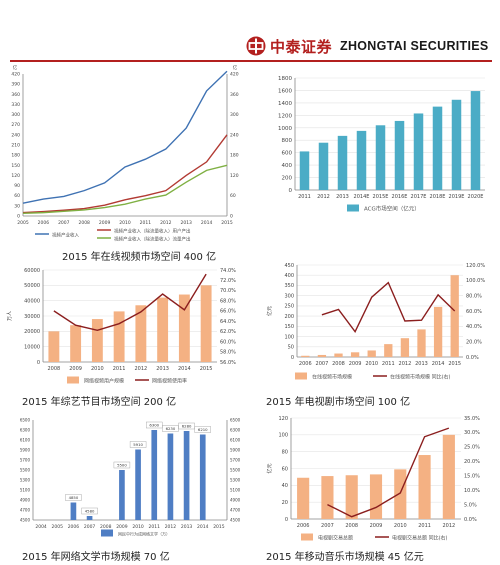 Image resolution: width=500 pixels, height=565 pixels. Describe the element at coordinates (256, 46) in the screenshot. I see `zhongtai-logo-icon` at that location.